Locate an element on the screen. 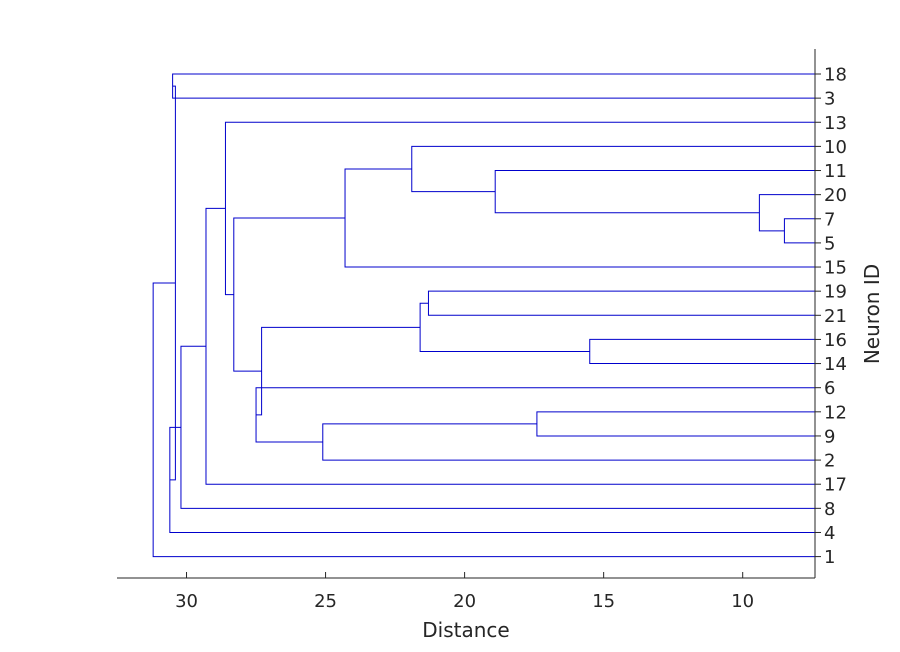  leaf-label: 6 is located at coordinates (829, 388).